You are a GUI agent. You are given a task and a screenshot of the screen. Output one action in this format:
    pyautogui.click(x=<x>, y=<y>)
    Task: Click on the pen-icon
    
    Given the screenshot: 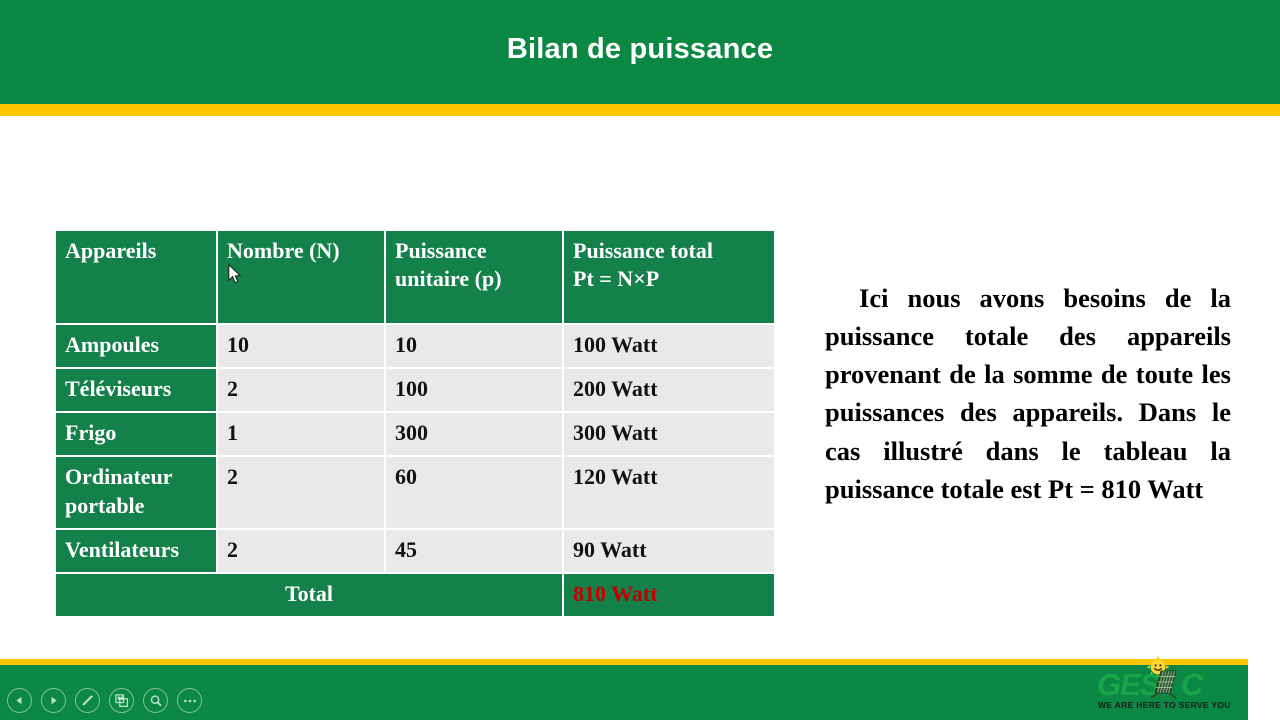 What is the action you would take?
    pyautogui.click(x=87, y=700)
    